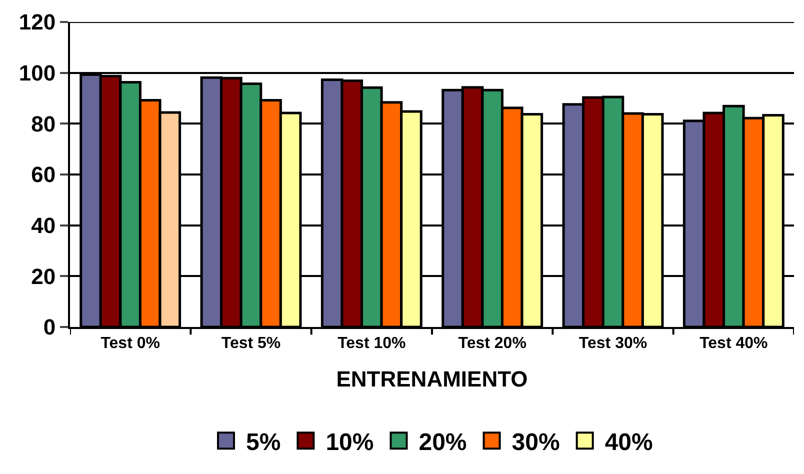 Image resolution: width=804 pixels, height=474 pixels. I want to click on legend-label: 10%, so click(350, 442).